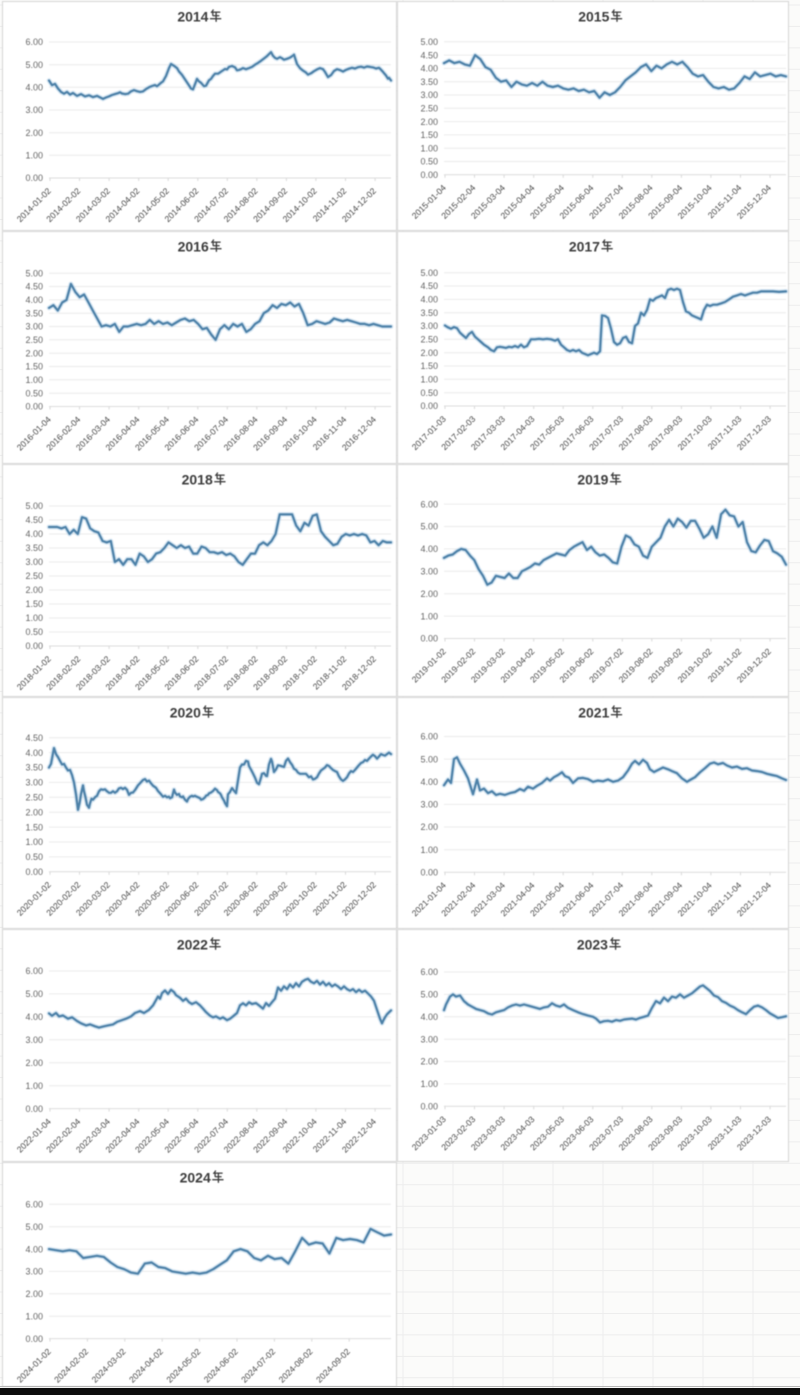  What do you see at coordinates (296, 1365) in the screenshot?
I see `svg-text: 2024-08-02` at bounding box center [296, 1365].